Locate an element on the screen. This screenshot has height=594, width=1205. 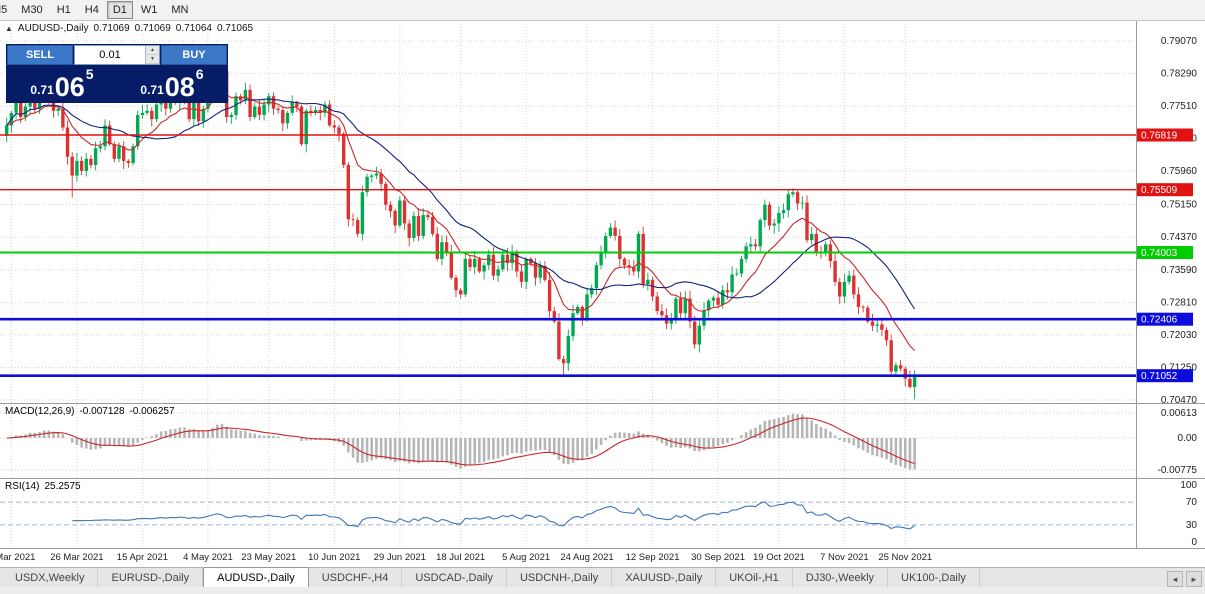
svg-text: 5 Aug 2021 is located at coordinates (526, 557).